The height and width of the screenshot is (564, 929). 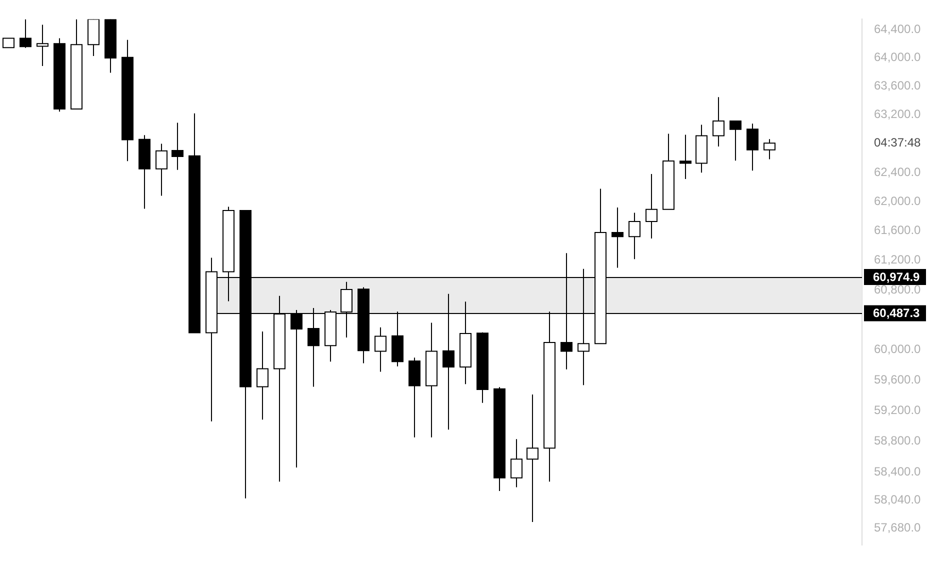 What do you see at coordinates (898, 471) in the screenshot?
I see `y-tick-label: 58,400.0` at bounding box center [898, 471].